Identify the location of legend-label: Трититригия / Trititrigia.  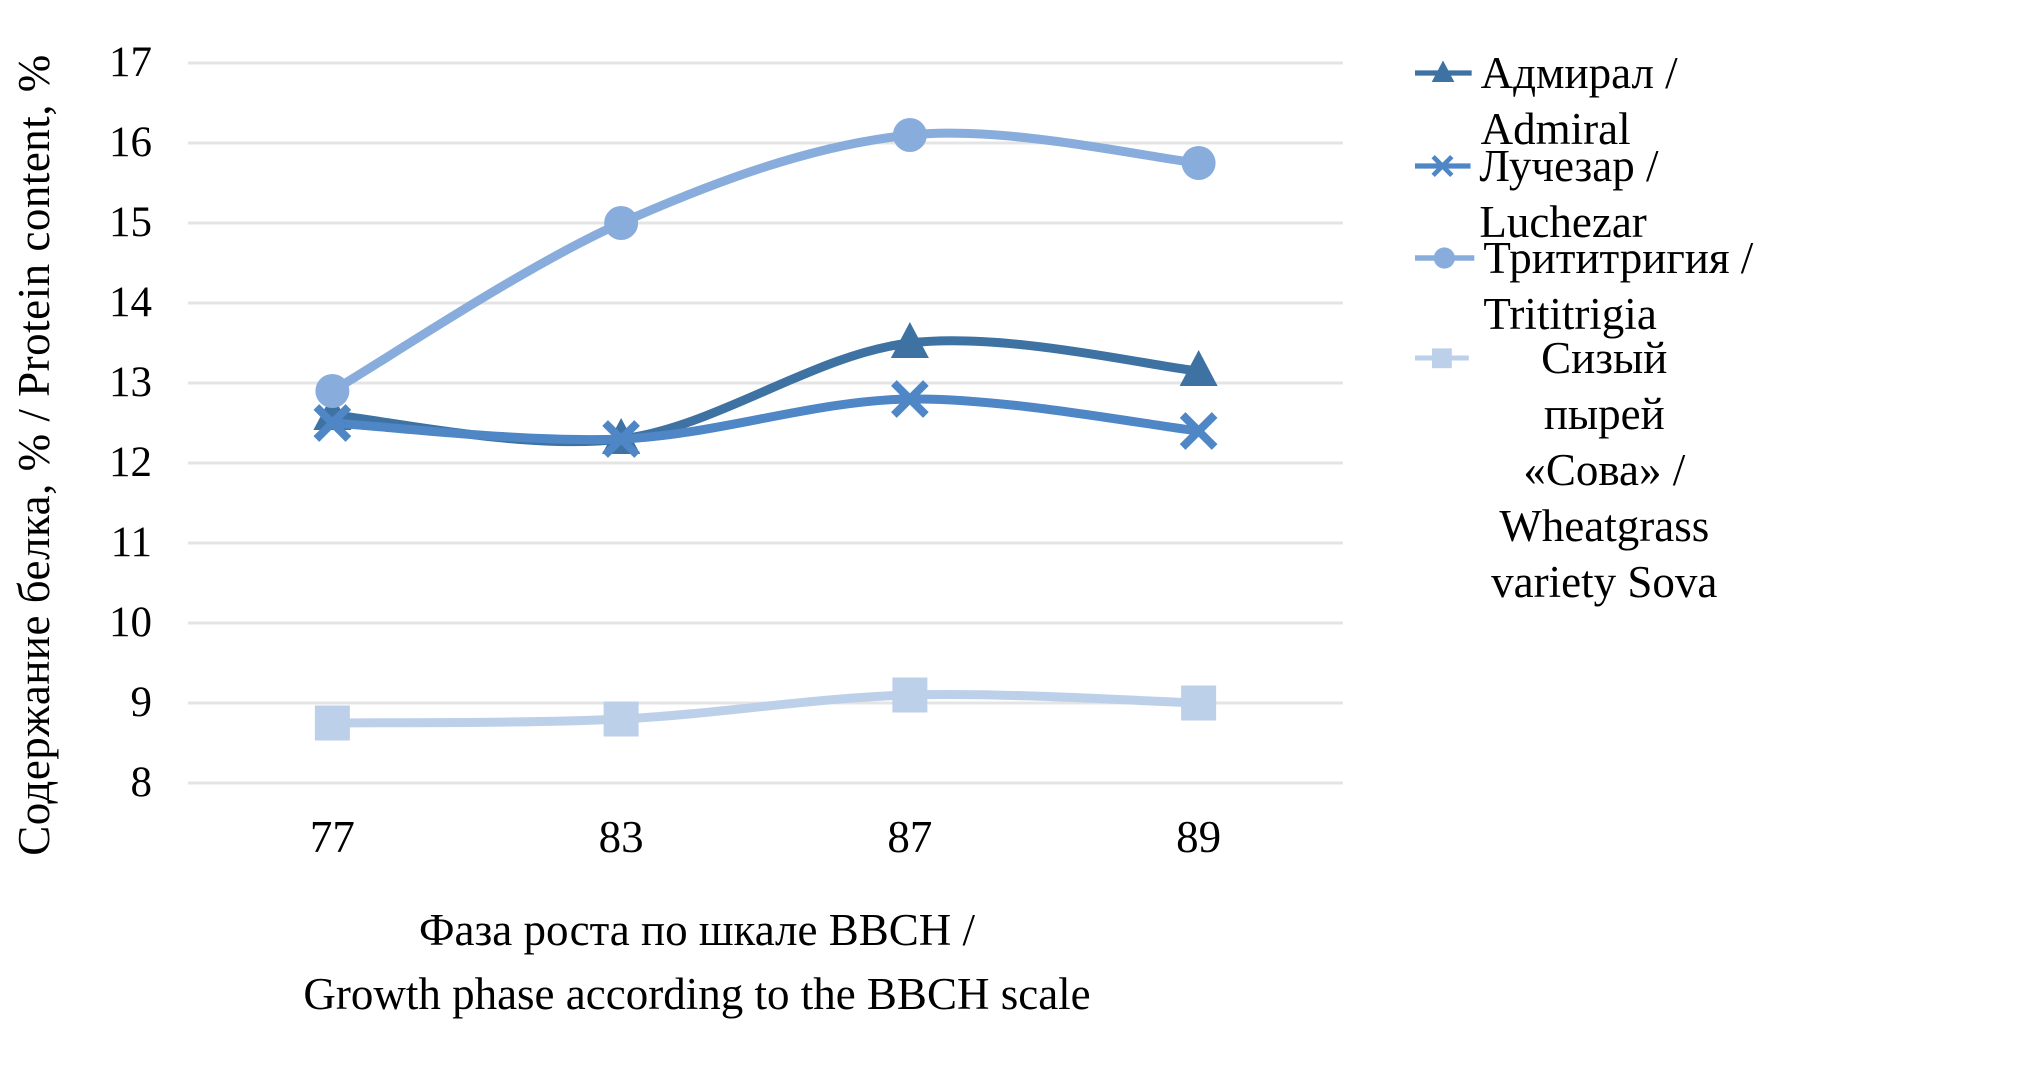
(1618, 286).